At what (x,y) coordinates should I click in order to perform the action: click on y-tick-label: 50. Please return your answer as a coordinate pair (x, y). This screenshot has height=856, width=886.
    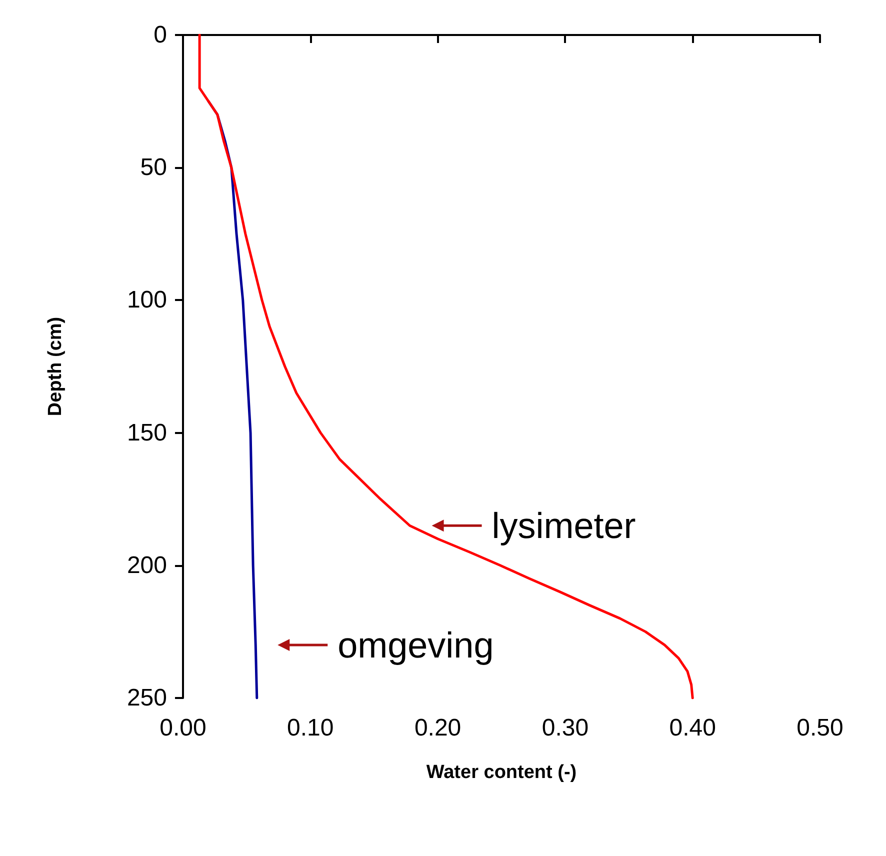
    Looking at the image, I should click on (153, 168).